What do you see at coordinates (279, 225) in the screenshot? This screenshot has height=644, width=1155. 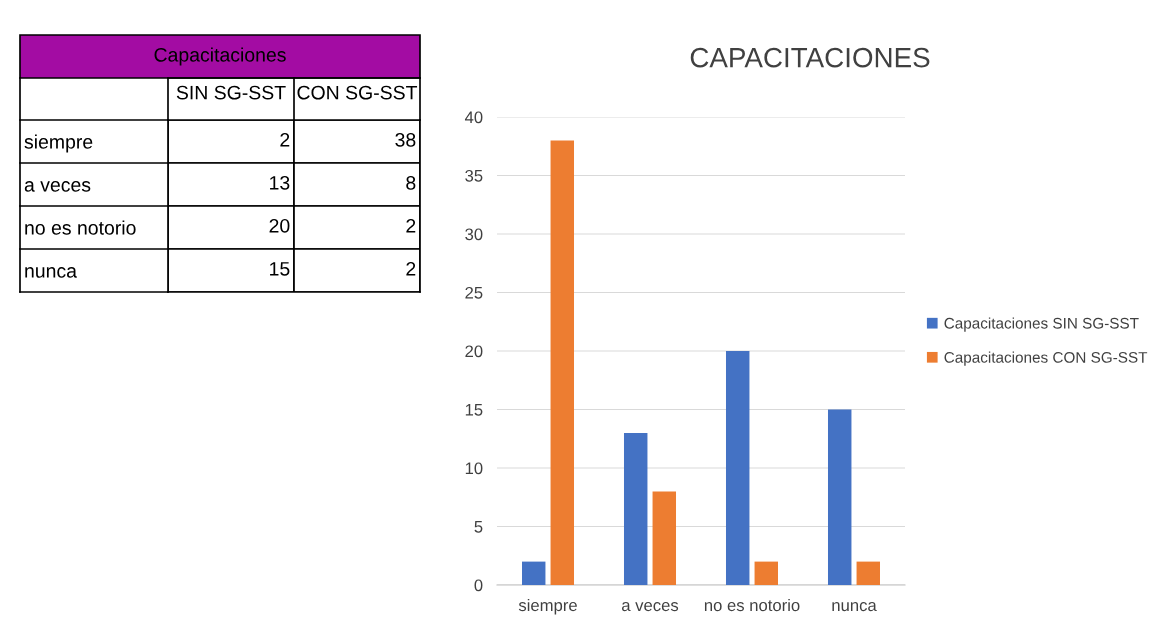 I see `data-label: 20` at bounding box center [279, 225].